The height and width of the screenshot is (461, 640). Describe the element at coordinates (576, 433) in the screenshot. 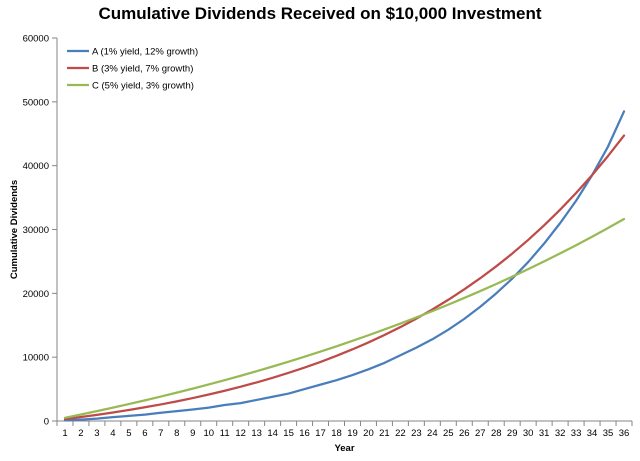

I see `x-tick-label: 33` at that location.